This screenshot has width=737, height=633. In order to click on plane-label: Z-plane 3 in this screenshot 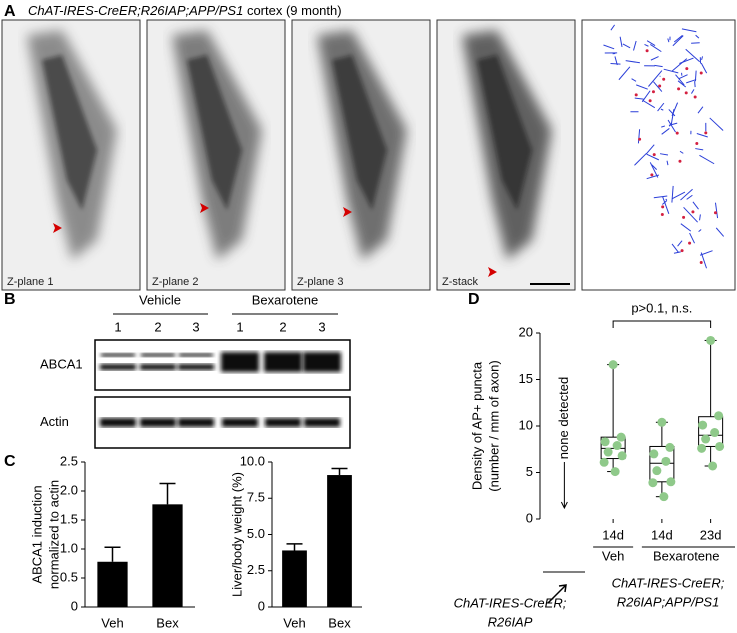, I will do `click(320, 282)`.